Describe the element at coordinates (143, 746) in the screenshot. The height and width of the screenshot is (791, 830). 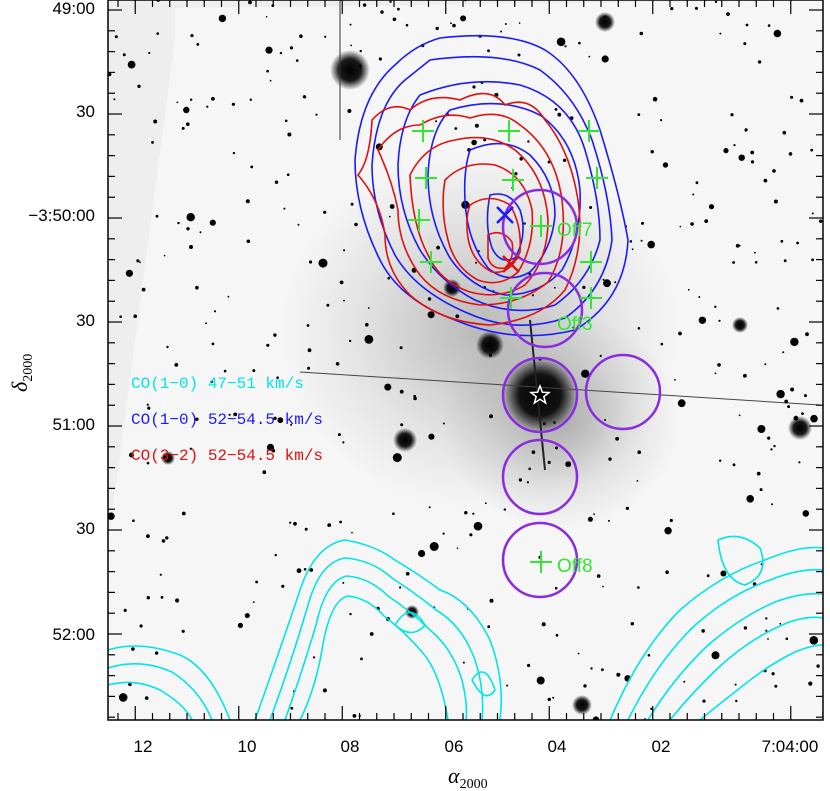
I see `x-tick-label: 12` at that location.